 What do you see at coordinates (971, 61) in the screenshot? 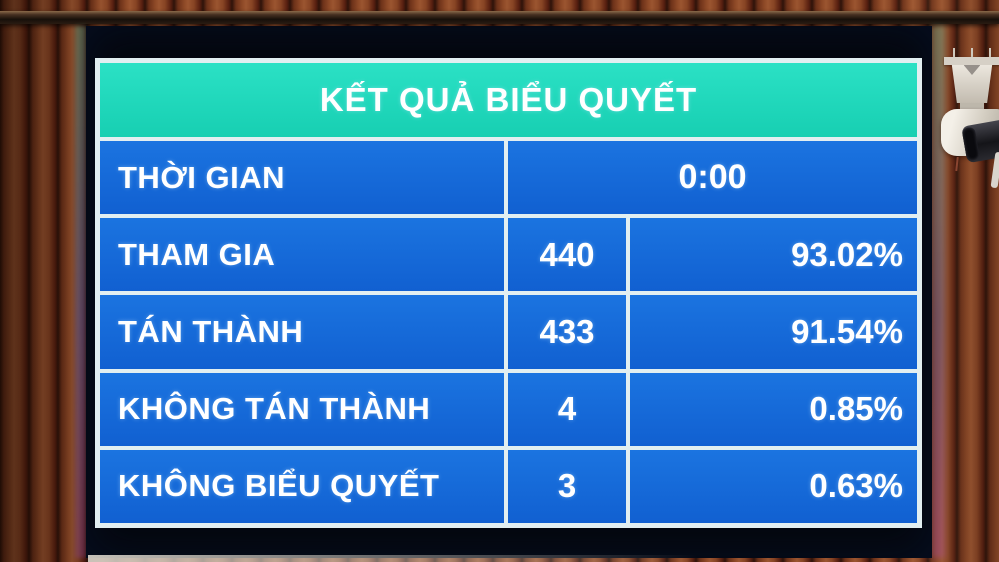
I see `camera-mount-plate` at bounding box center [971, 61].